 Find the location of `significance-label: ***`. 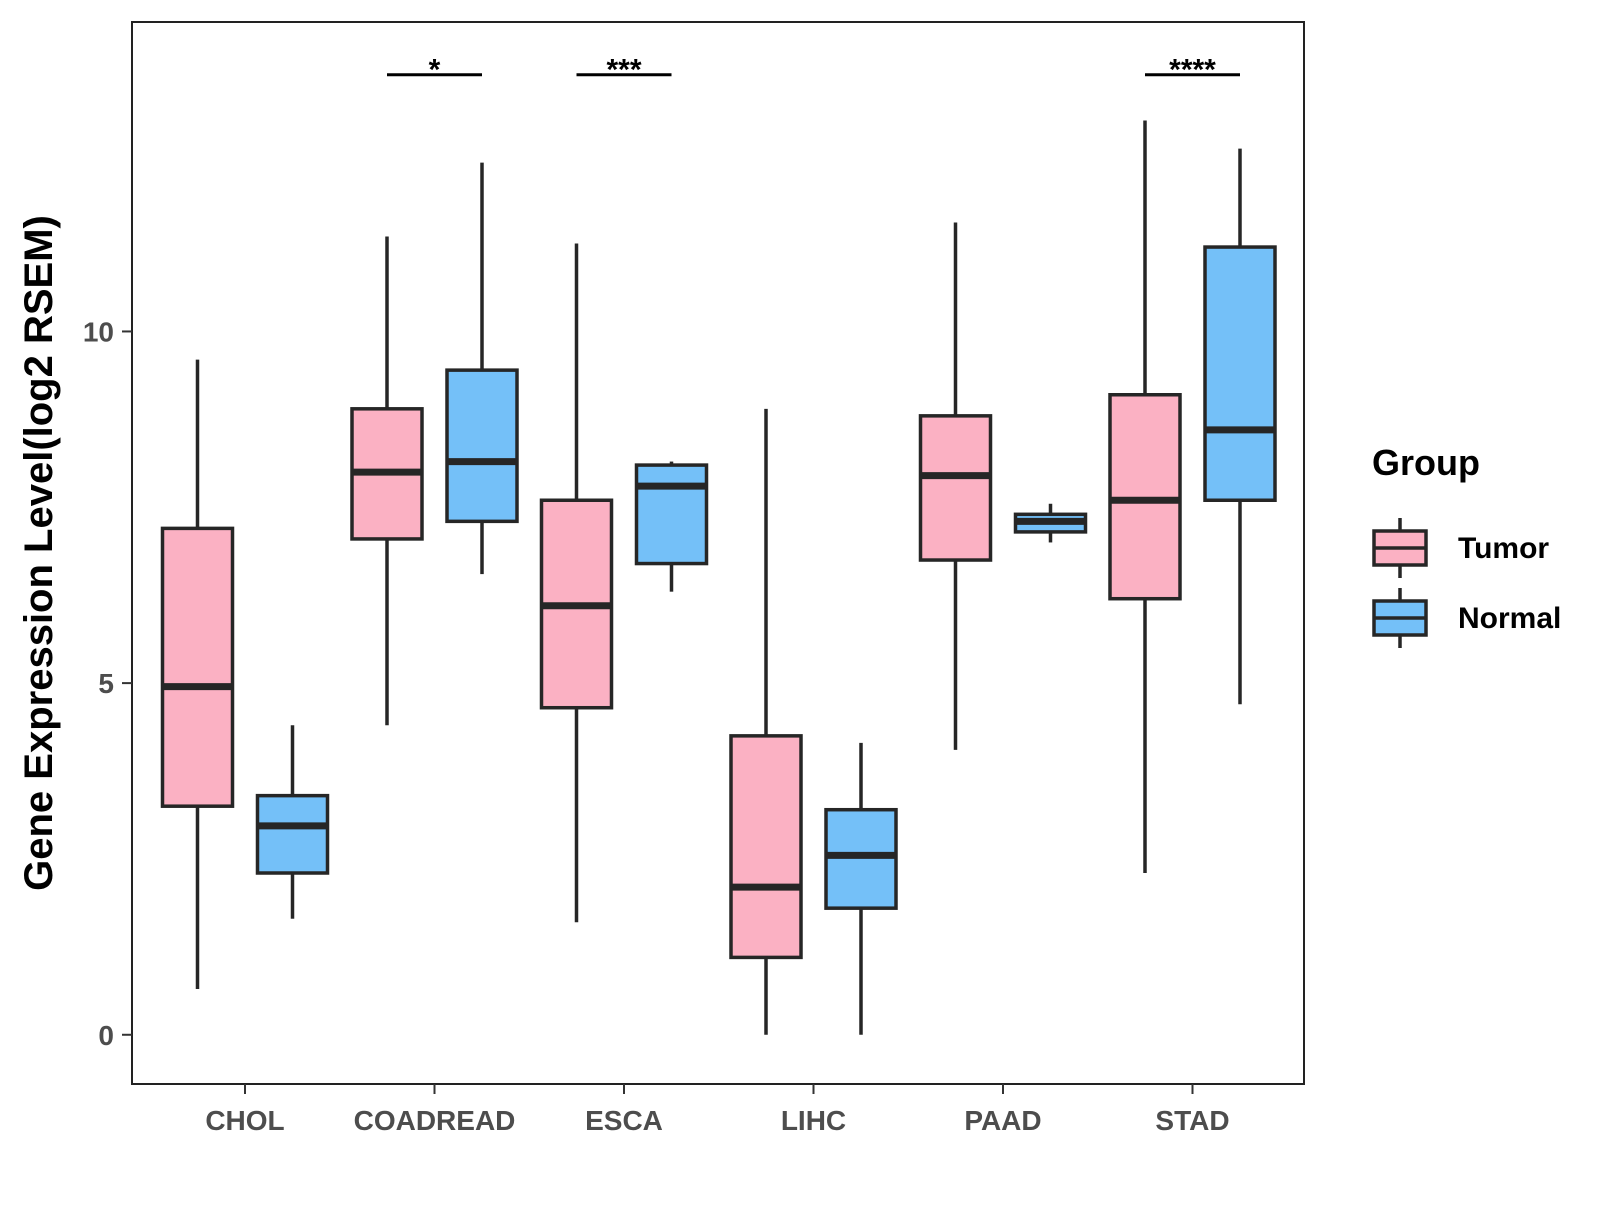

significance-label: *** is located at coordinates (623, 70).